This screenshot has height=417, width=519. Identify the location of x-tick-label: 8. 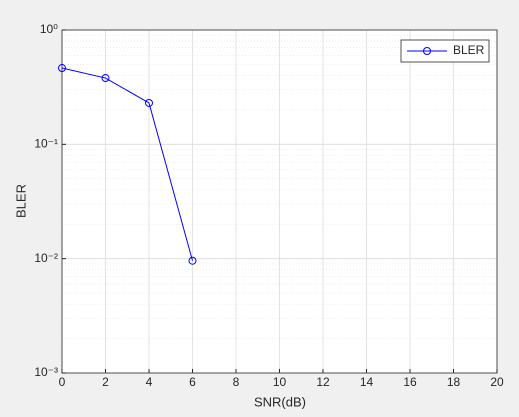
(236, 382).